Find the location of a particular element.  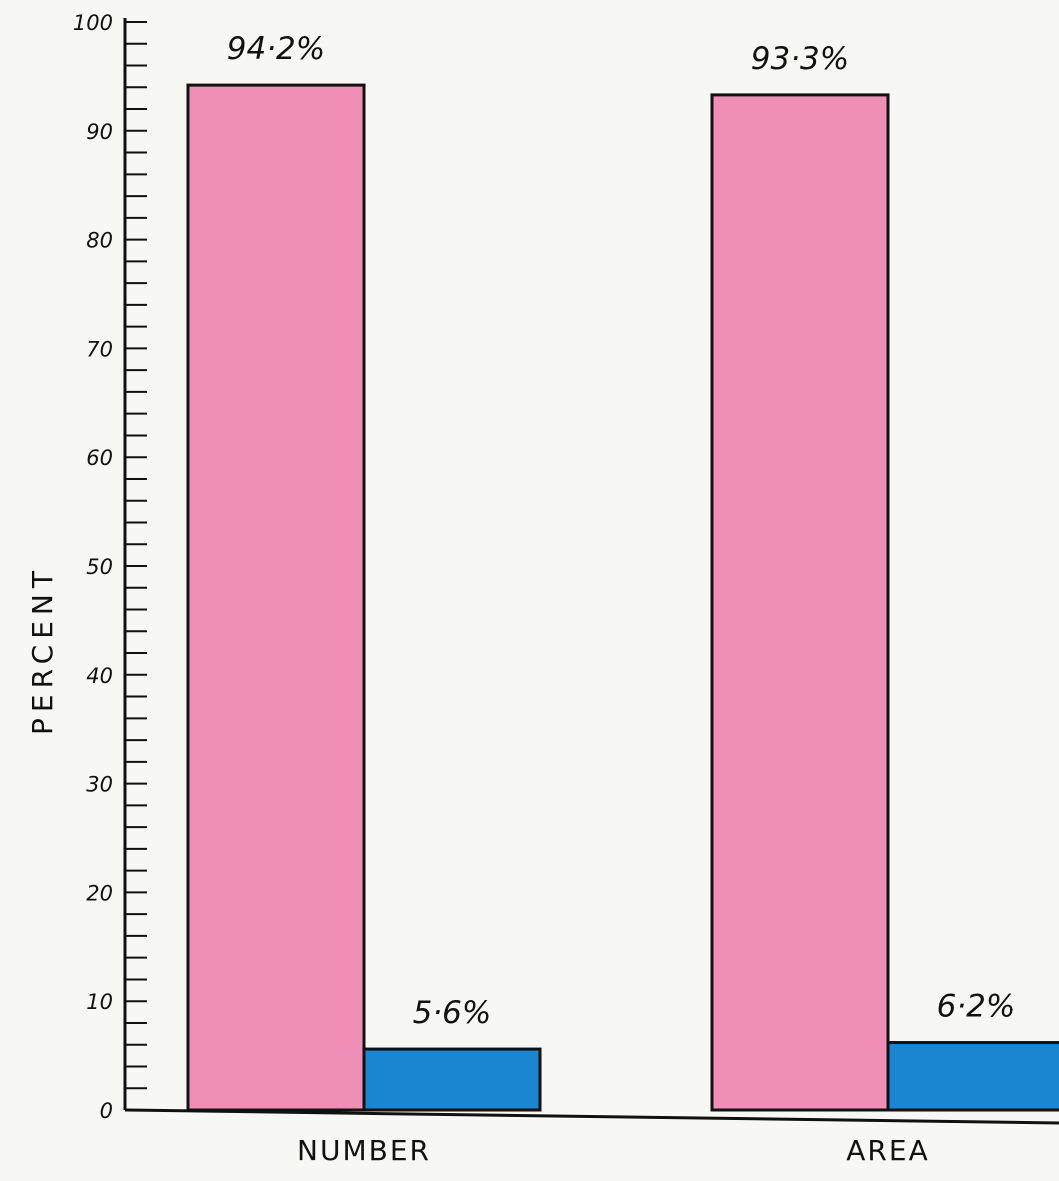

category-label-area: AREA is located at coordinates (887, 1150).